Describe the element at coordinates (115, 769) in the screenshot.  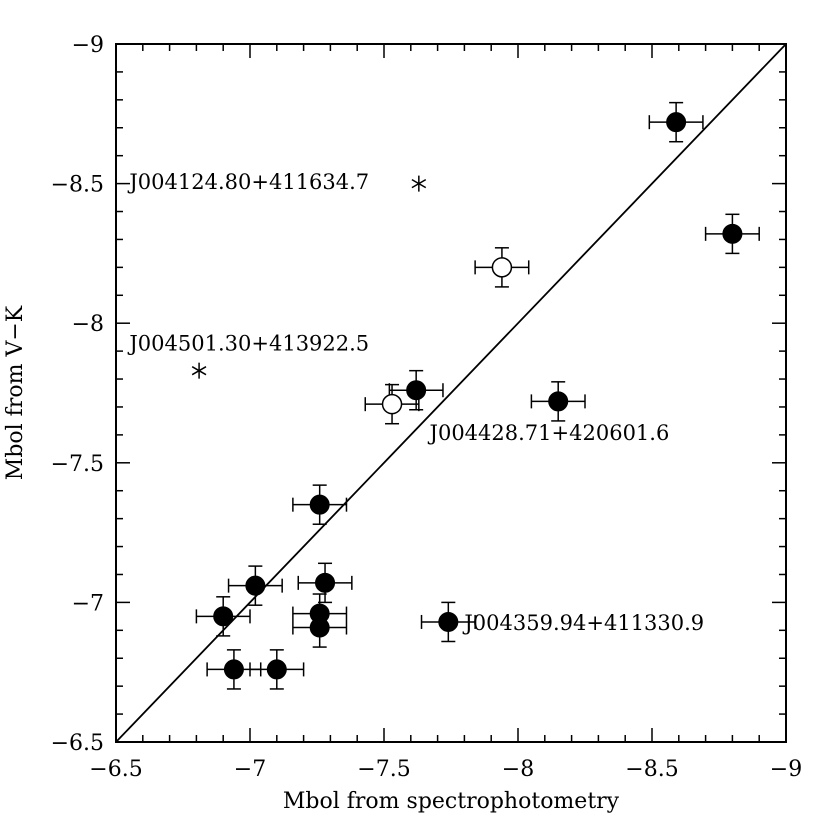
I see `x-tick-label: −6.5` at that location.